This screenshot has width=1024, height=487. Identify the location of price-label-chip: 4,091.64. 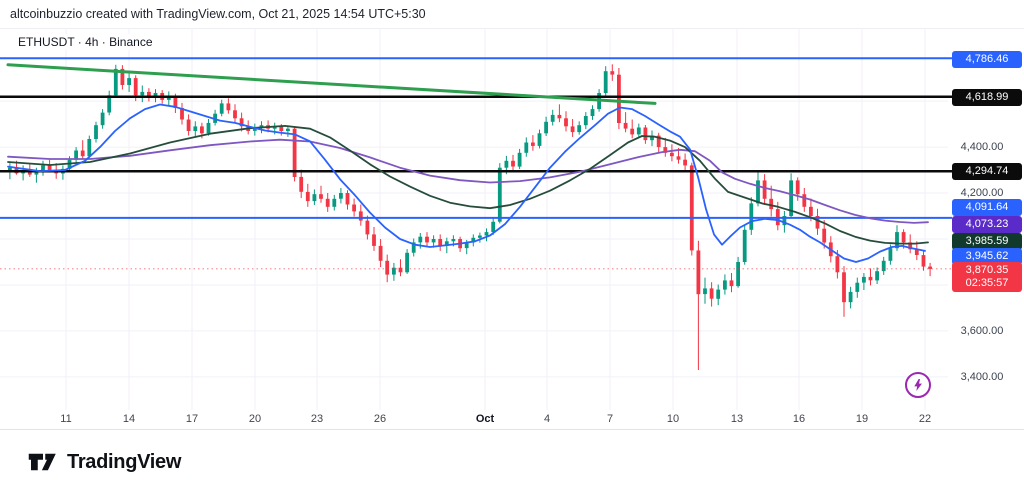
(987, 207).